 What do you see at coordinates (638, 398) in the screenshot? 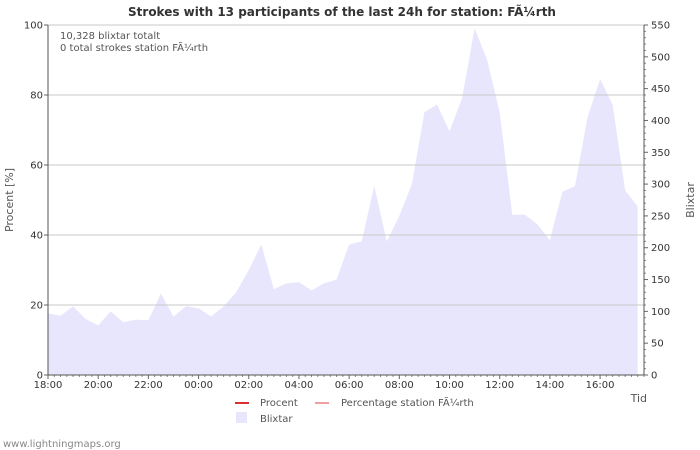
I see `x-axis-label: Tid` at bounding box center [638, 398].